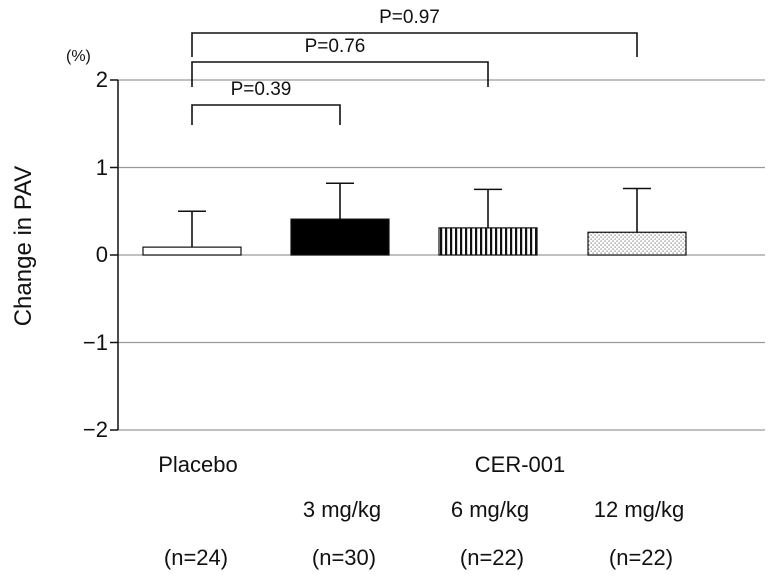  Describe the element at coordinates (261, 89) in the screenshot. I see `comparison-p-value-0: P=0.39` at that location.